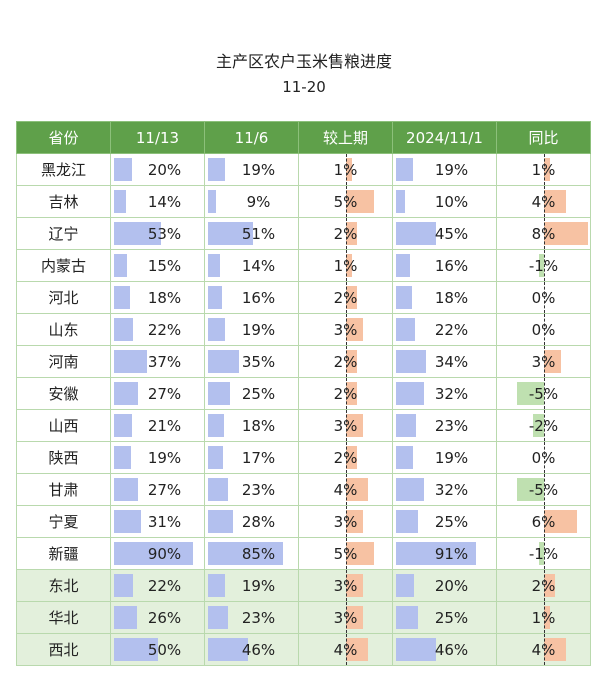 The height and width of the screenshot is (680, 608). Describe the element at coordinates (258, 233) in the screenshot. I see `cell-116-label: 51%` at that location.